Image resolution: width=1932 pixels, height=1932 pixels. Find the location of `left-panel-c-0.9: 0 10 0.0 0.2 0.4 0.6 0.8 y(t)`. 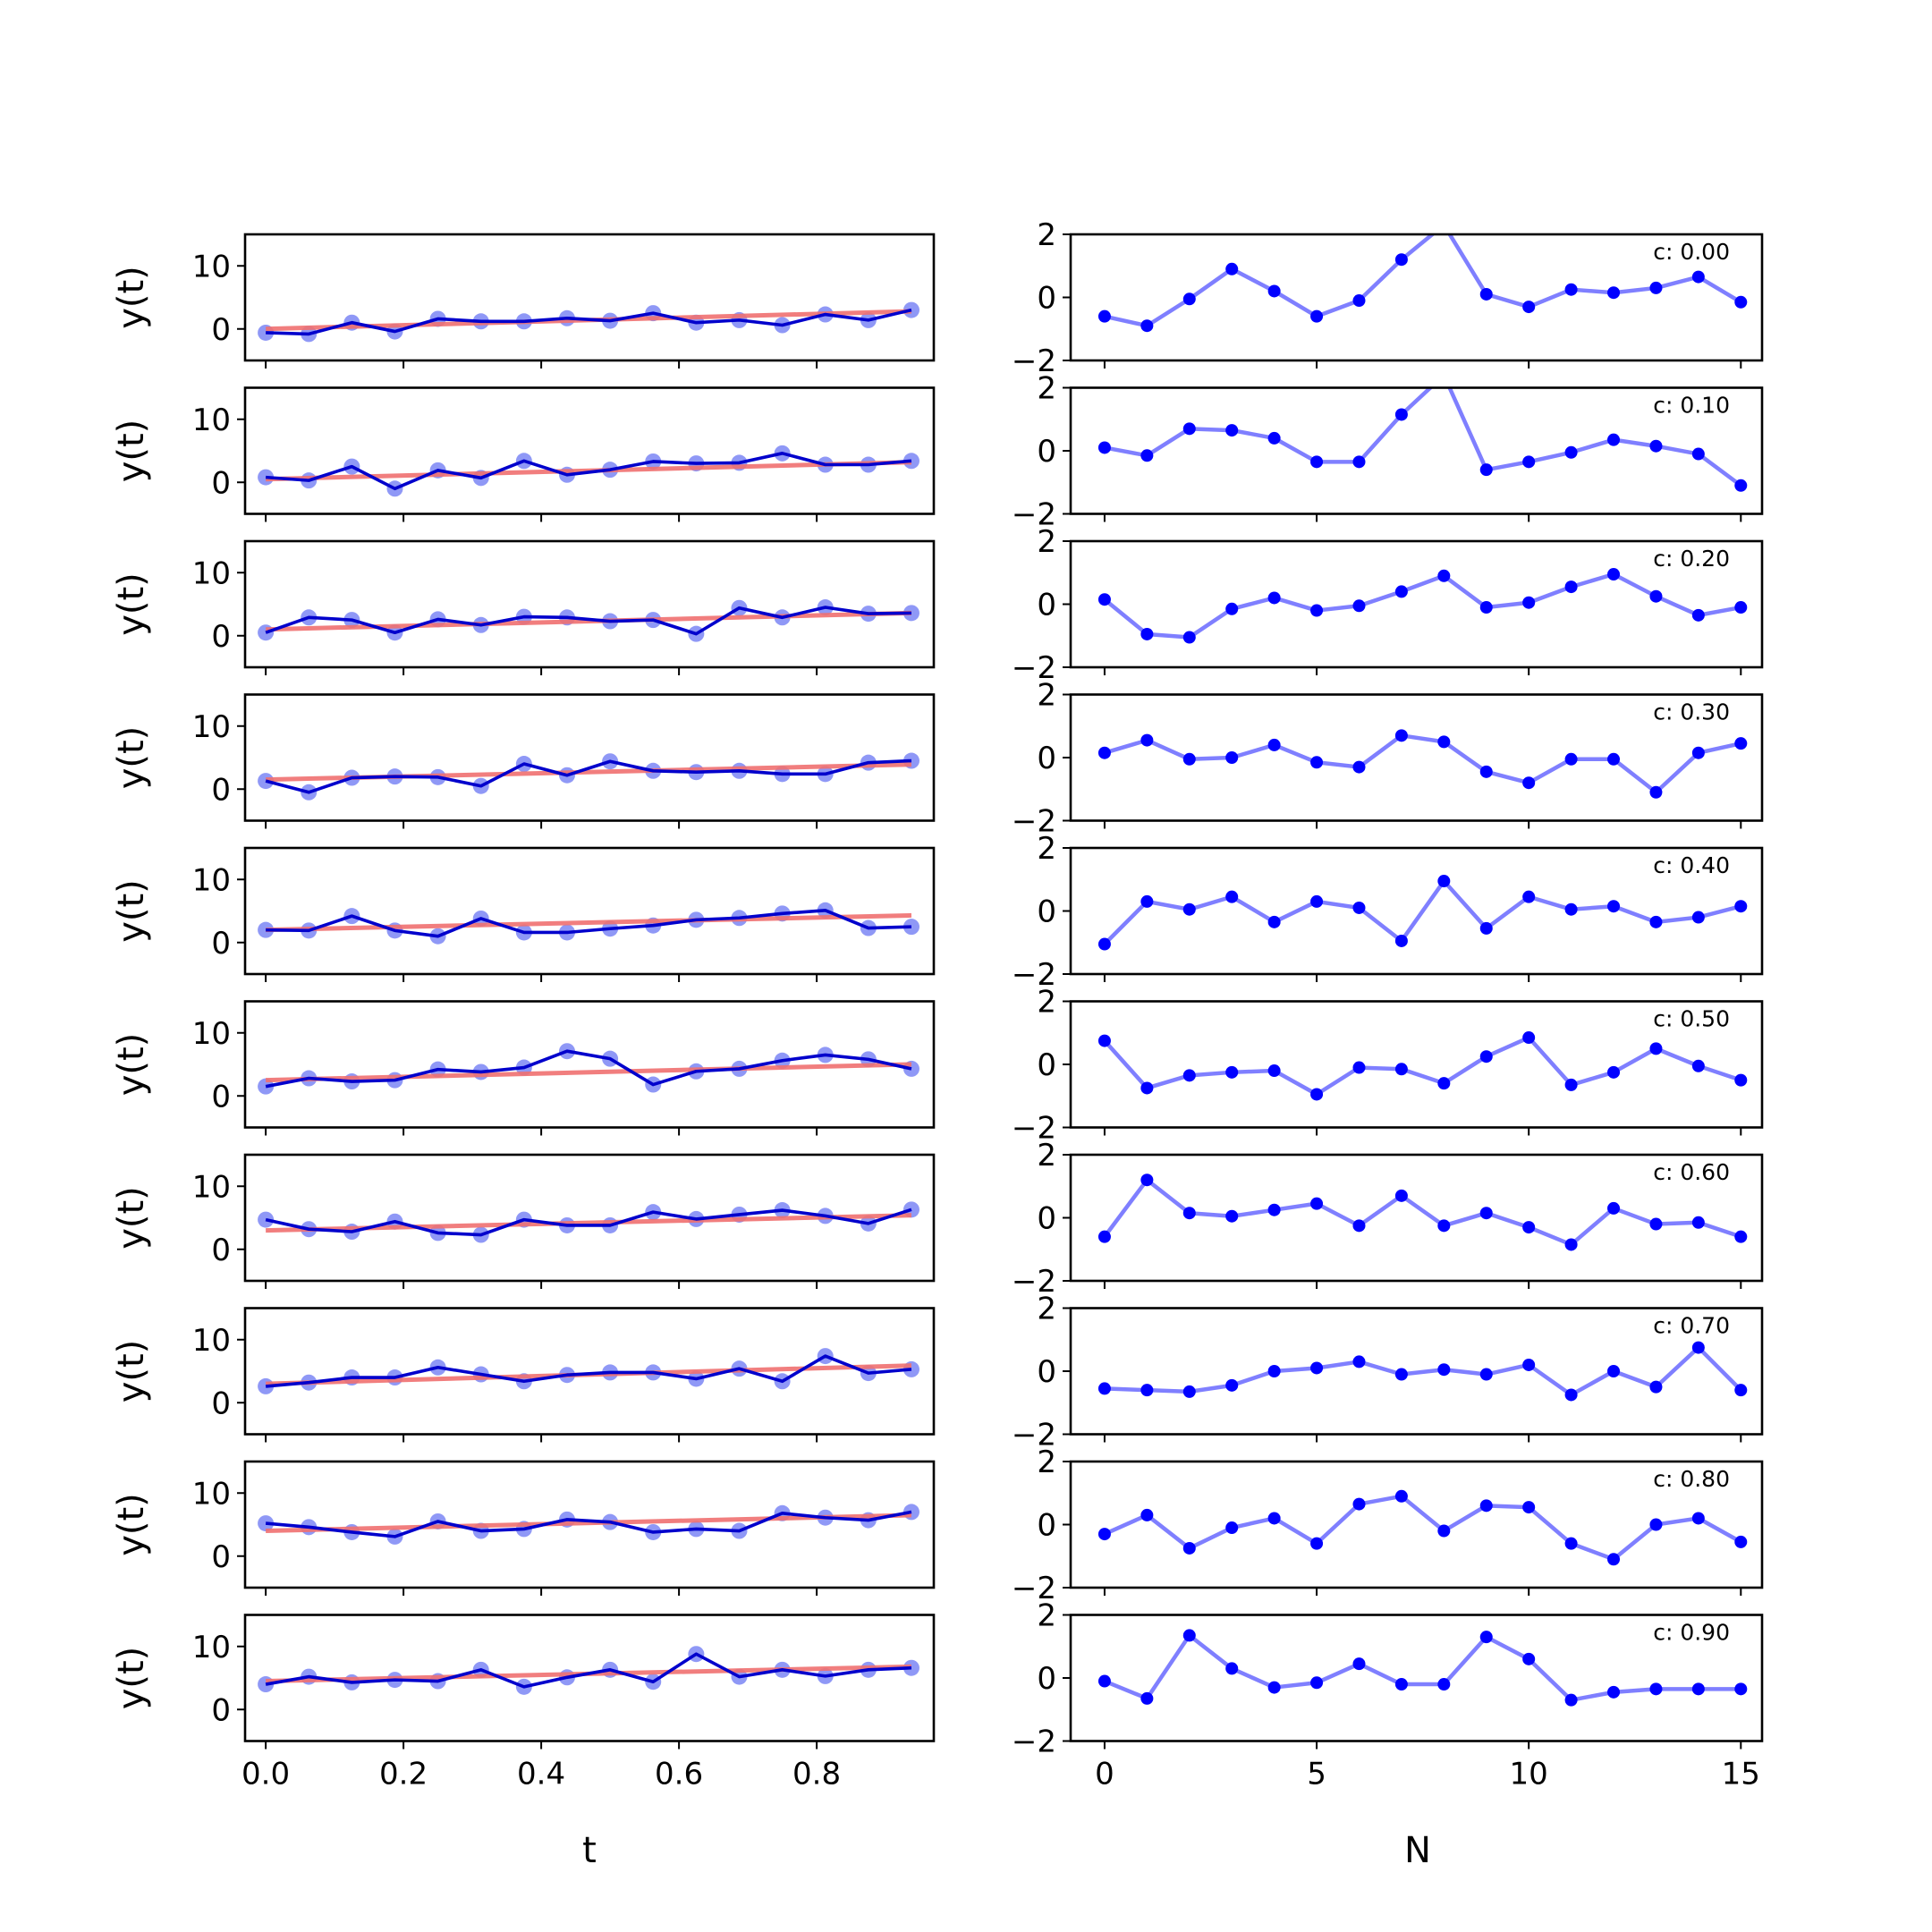

left-panel-c-0.9: 0 10 0.0 0.2 0.4 0.6 0.8 y(t) is located at coordinates (523, 1703).